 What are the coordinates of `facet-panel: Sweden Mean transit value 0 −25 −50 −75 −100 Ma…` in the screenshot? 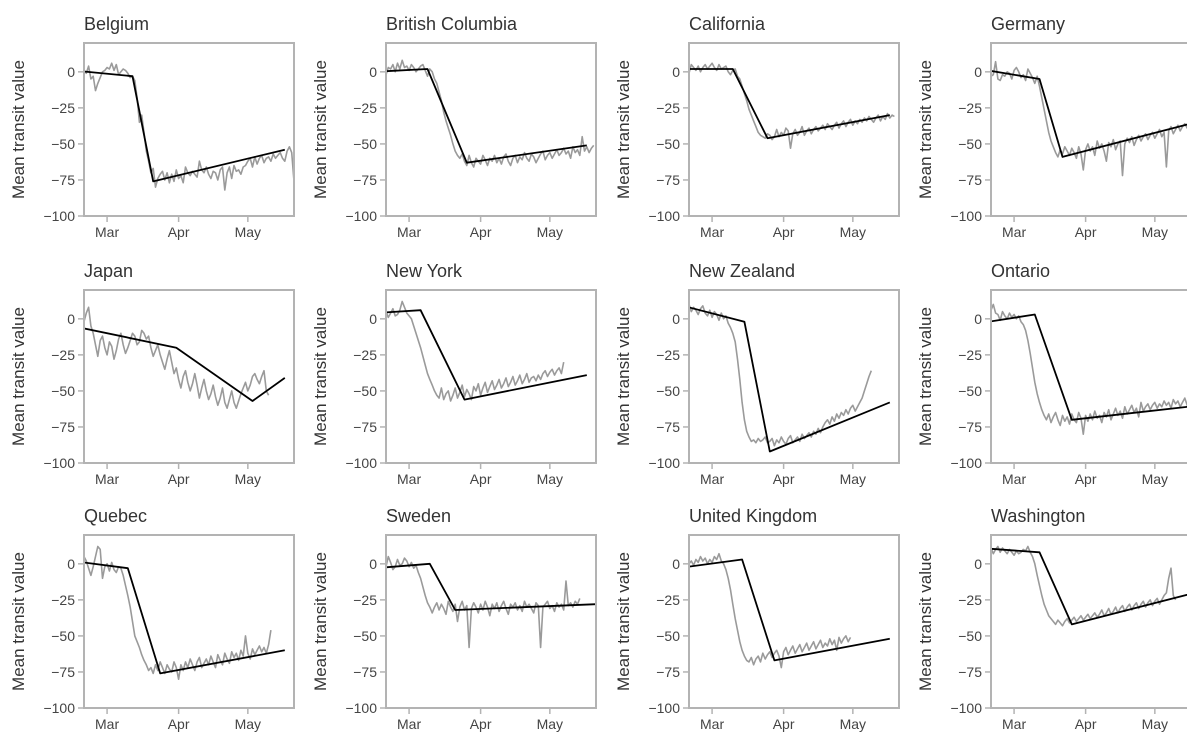 It's located at (454, 619).